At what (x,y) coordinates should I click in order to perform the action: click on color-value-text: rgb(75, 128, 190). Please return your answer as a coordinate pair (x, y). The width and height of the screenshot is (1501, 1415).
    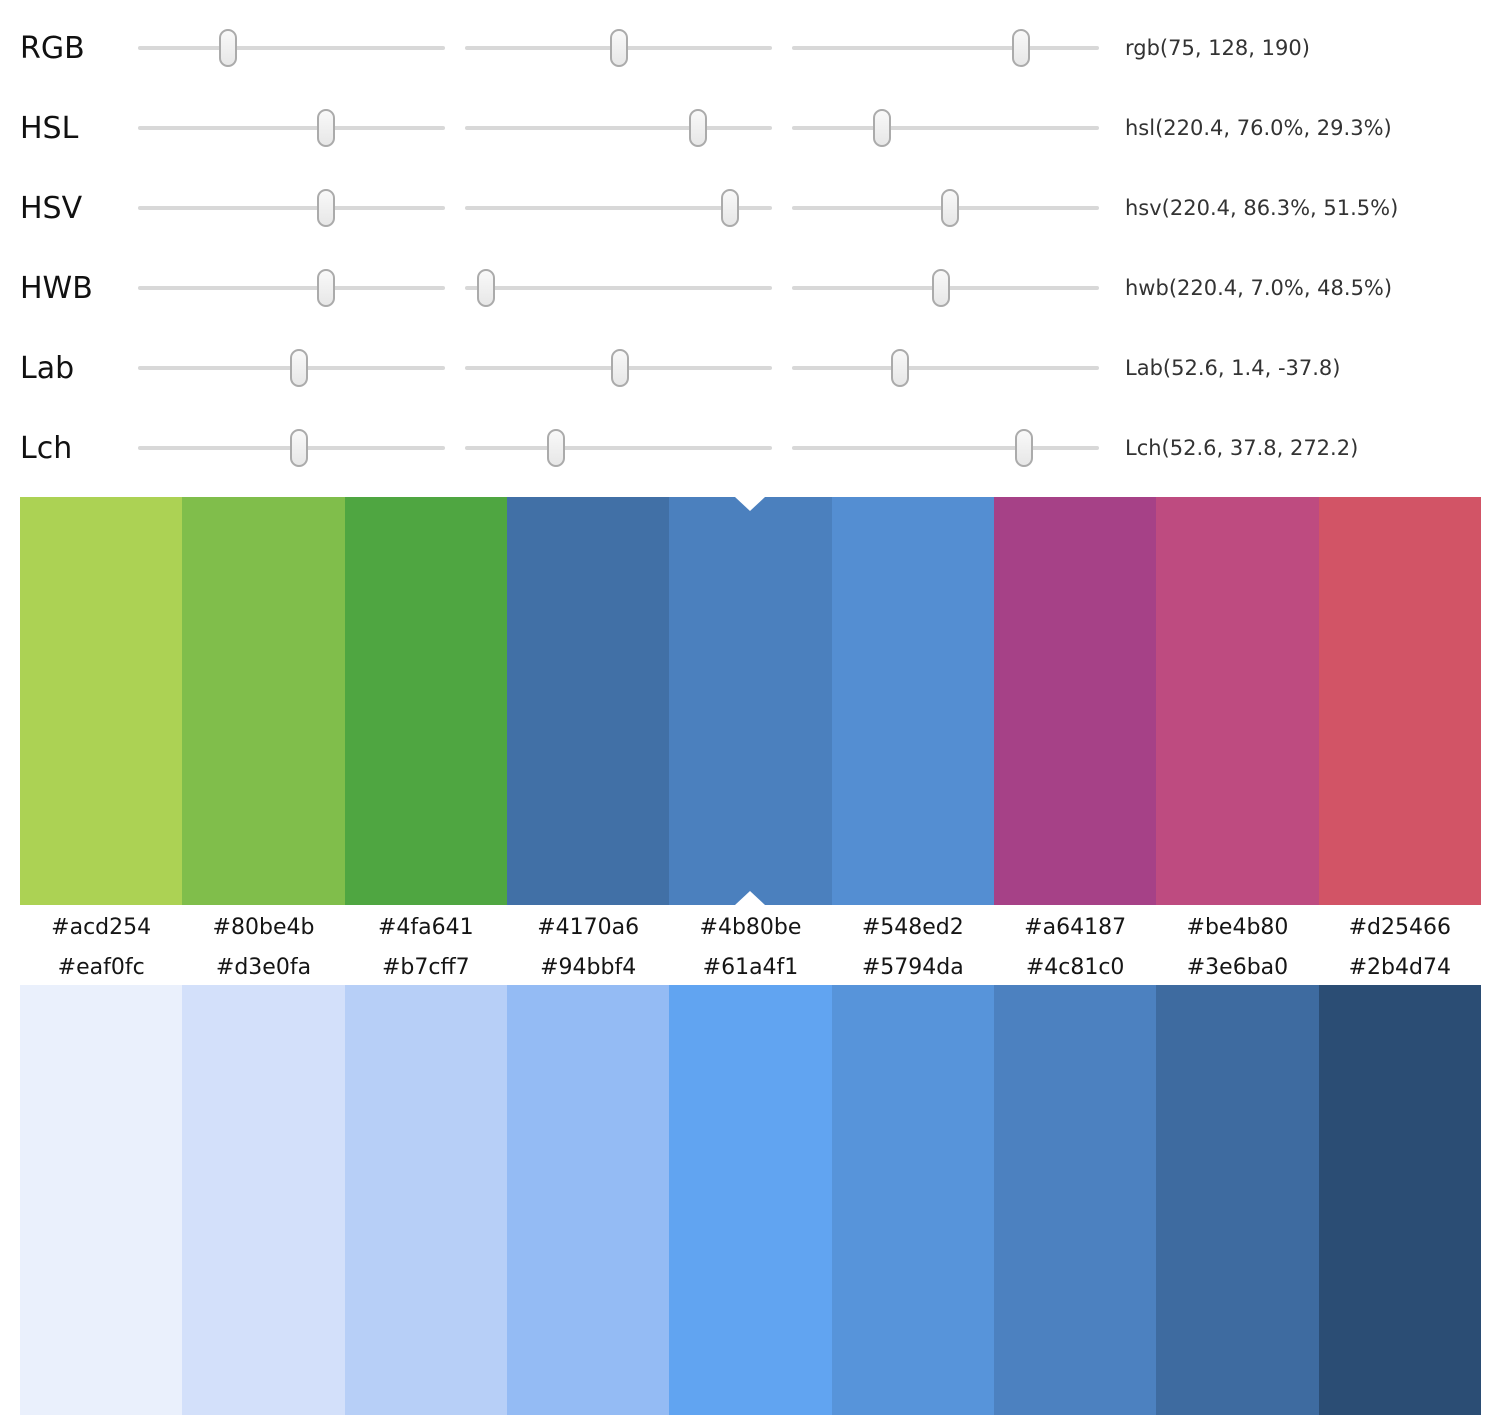
    Looking at the image, I should click on (1217, 48).